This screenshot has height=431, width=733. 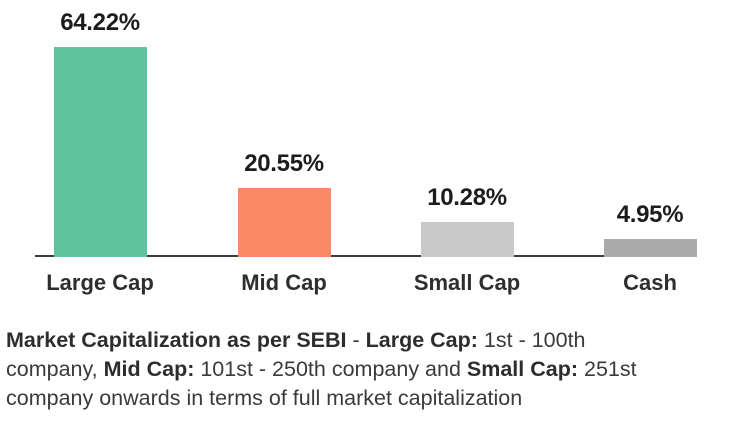 I want to click on footnote-segment: 101st - 250th company and, so click(x=330, y=369).